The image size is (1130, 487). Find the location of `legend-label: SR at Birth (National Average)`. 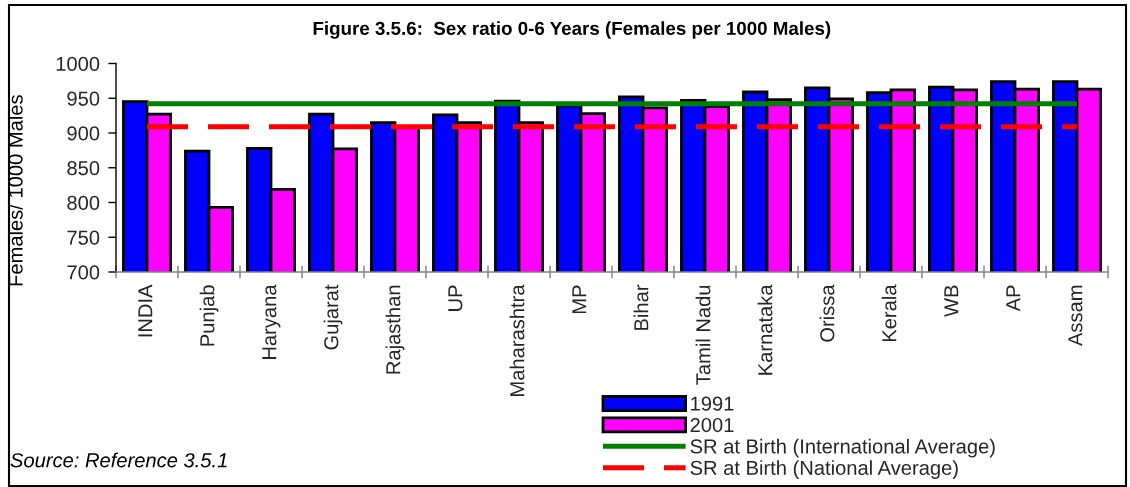

legend-label: SR at Birth (National Average) is located at coordinates (824, 469).